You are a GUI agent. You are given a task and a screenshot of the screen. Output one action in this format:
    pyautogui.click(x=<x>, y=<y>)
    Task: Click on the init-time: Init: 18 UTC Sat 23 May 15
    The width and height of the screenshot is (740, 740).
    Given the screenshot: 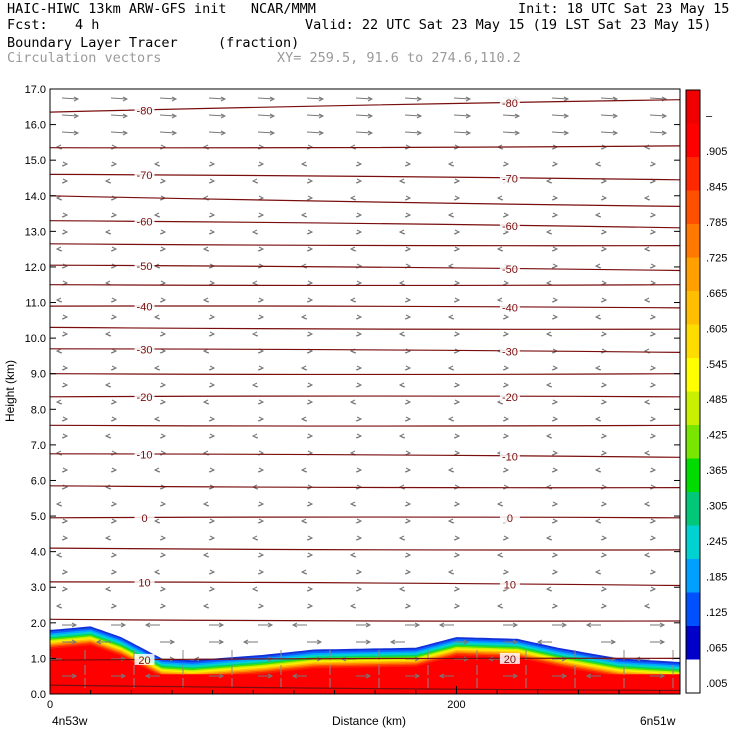 What is the action you would take?
    pyautogui.click(x=624, y=9)
    